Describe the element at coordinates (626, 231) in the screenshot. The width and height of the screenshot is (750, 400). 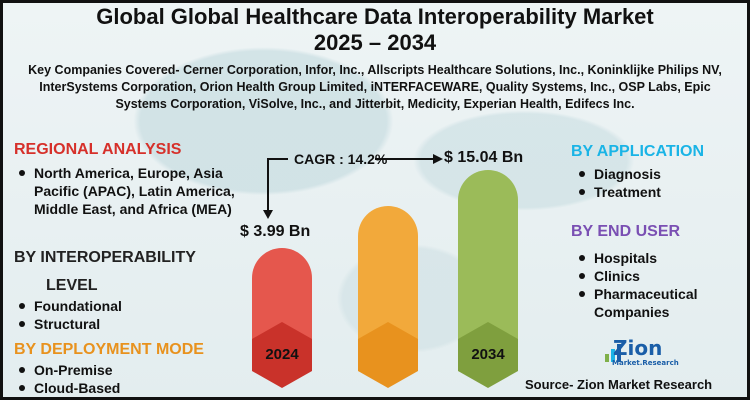
I see `end-user-heading: BY END USER` at that location.